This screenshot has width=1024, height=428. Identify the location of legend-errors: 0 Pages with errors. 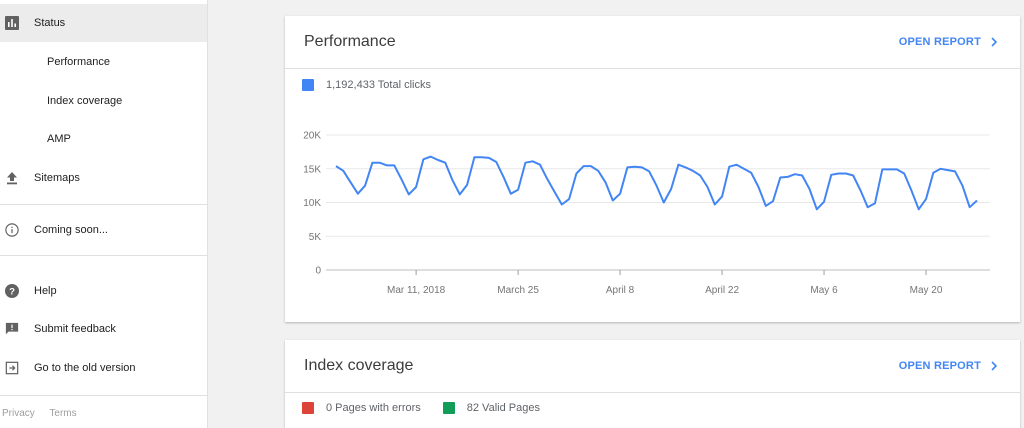
(361, 408).